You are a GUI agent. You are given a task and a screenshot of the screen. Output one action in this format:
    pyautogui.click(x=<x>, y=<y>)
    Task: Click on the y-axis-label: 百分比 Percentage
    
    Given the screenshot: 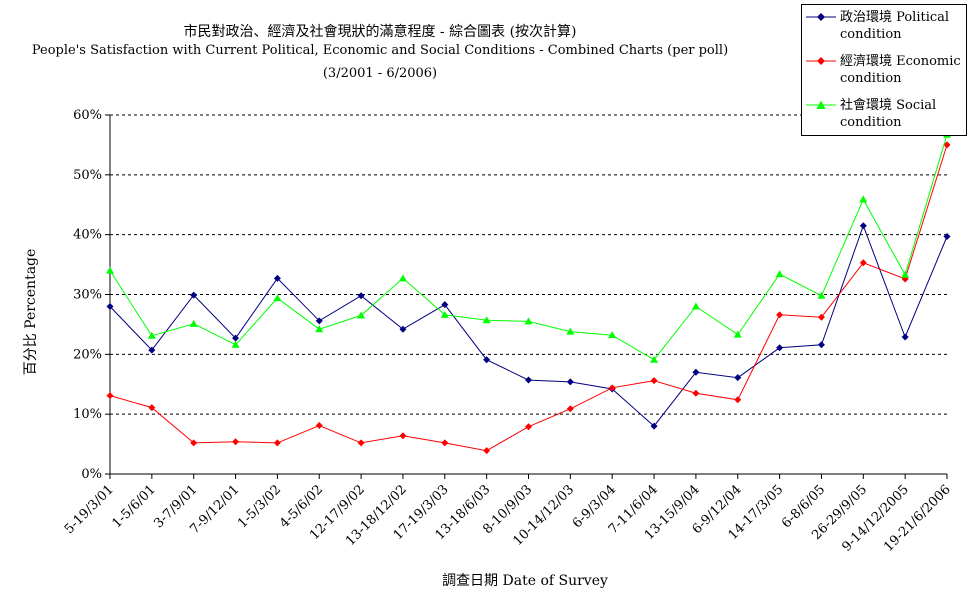 What is the action you would take?
    pyautogui.click(x=31, y=312)
    